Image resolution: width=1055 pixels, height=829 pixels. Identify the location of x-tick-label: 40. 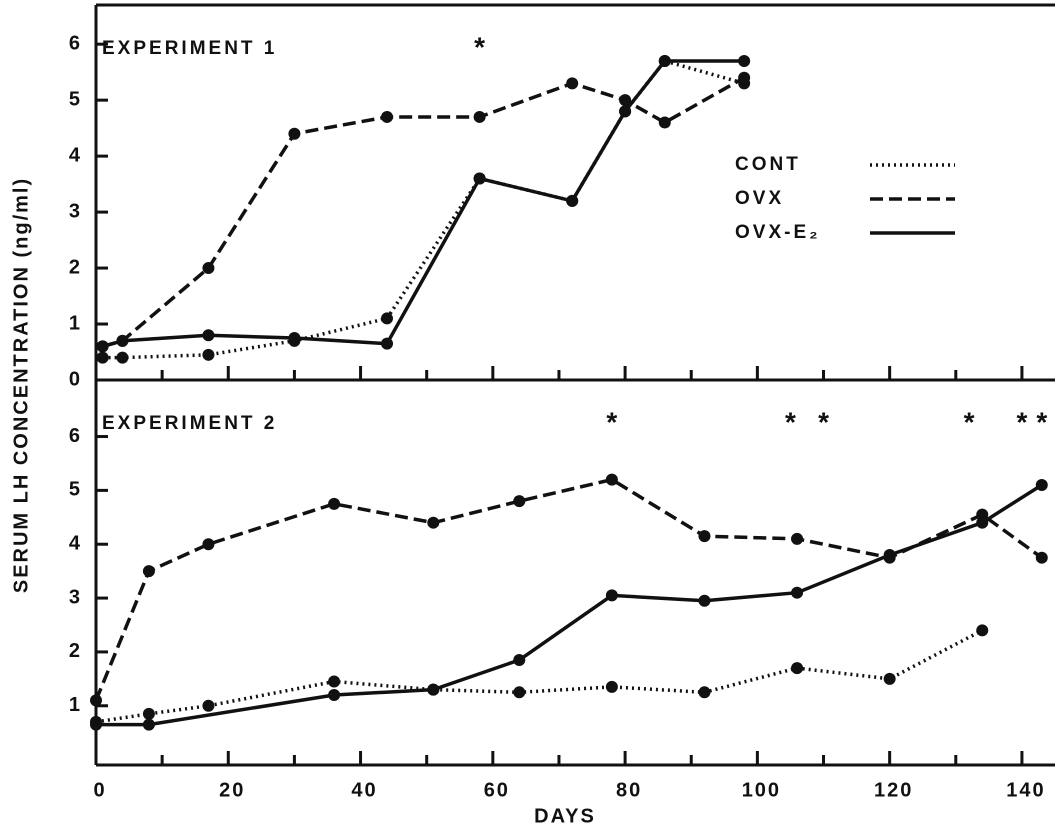
(364, 790).